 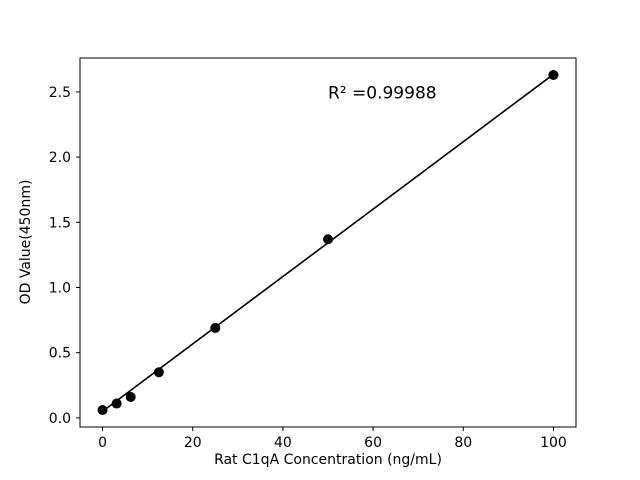 I want to click on x-tick-label: 60, so click(x=373, y=443).